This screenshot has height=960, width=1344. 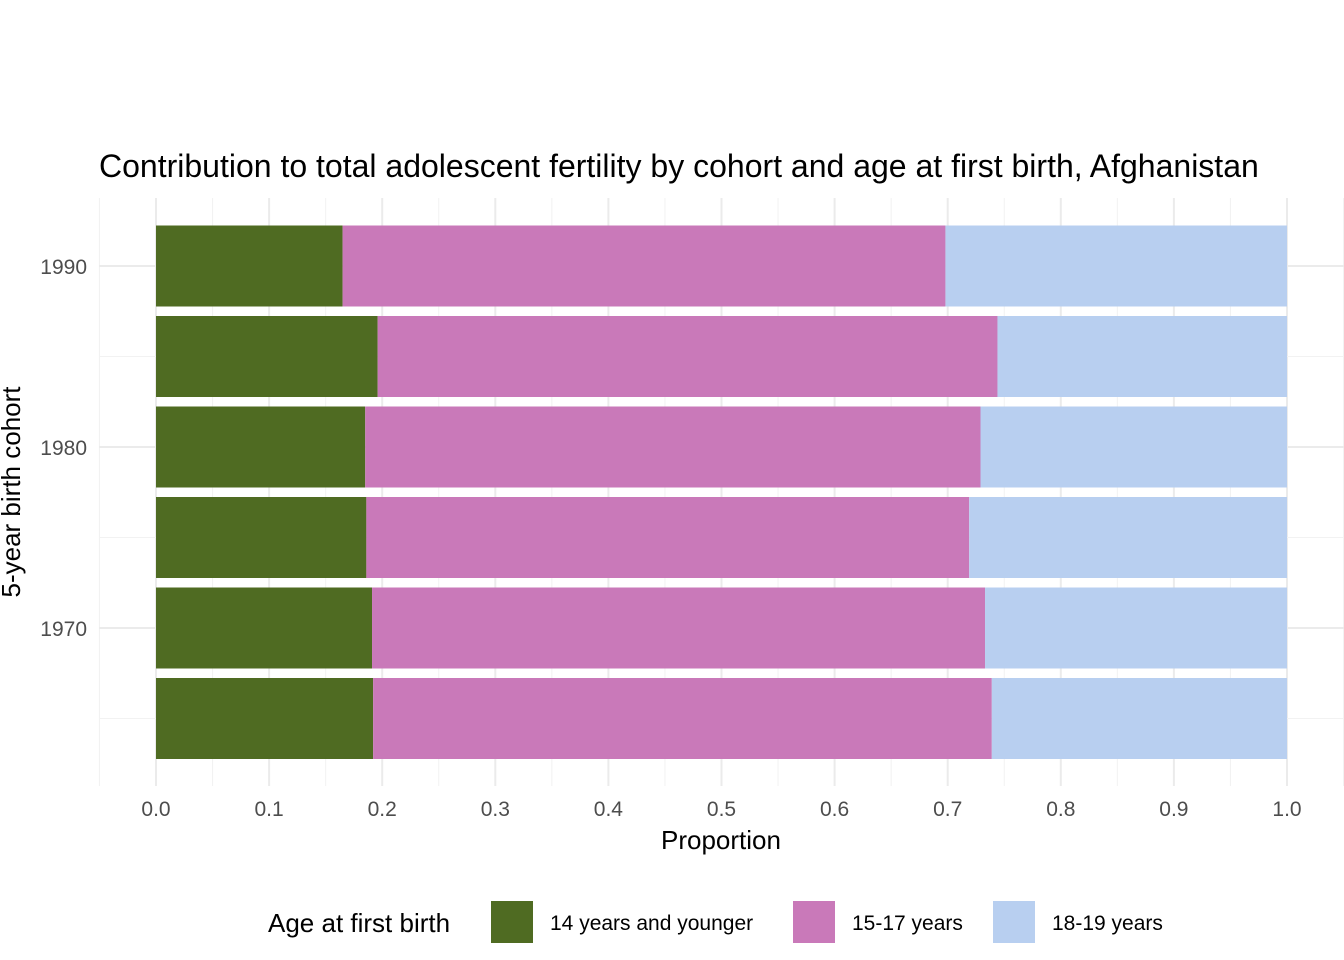 What do you see at coordinates (834, 809) in the screenshot?
I see `x-tick-label: 0.6` at bounding box center [834, 809].